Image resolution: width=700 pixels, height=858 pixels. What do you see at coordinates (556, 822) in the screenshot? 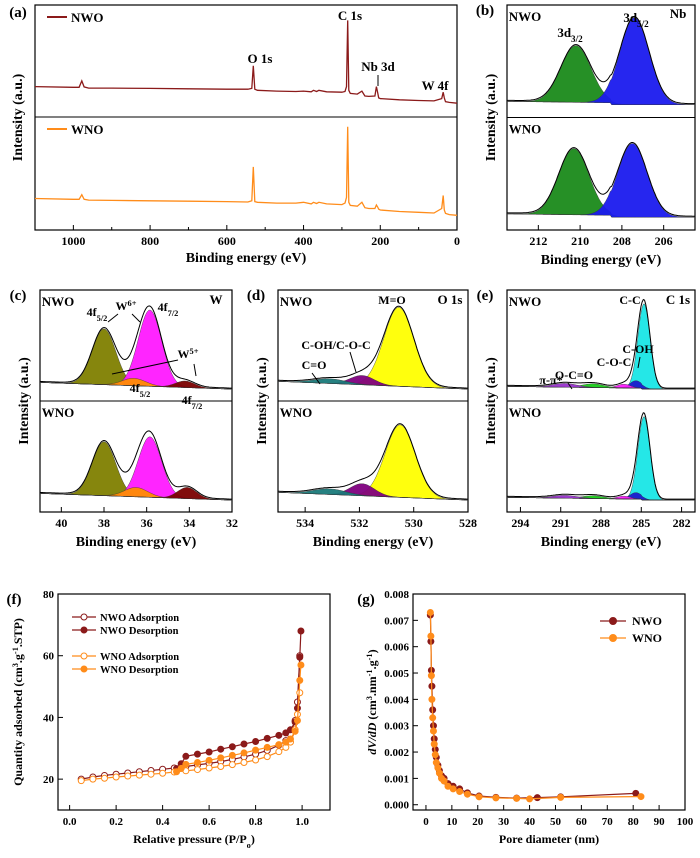
I see `x-tick-label: 50` at bounding box center [556, 822].